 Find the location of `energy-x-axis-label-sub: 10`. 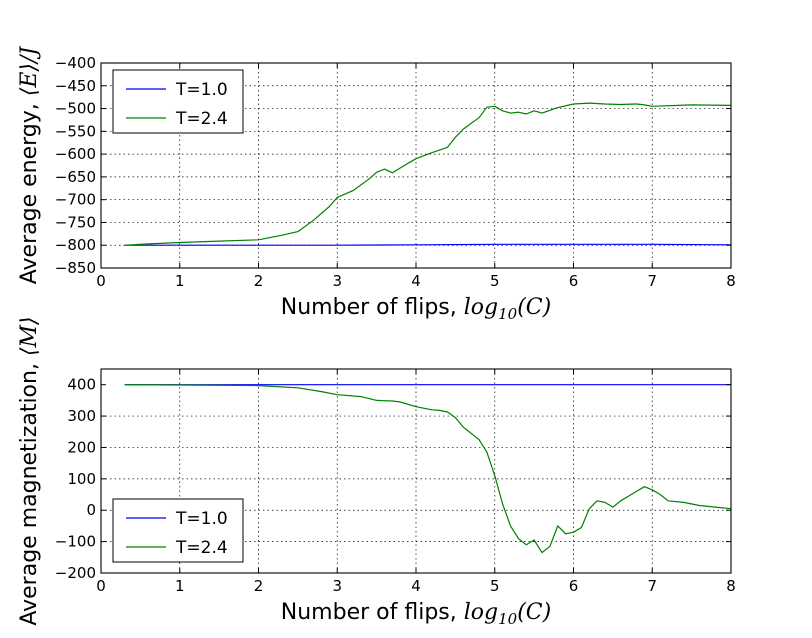

energy-x-axis-label-sub: 10 is located at coordinates (508, 314).